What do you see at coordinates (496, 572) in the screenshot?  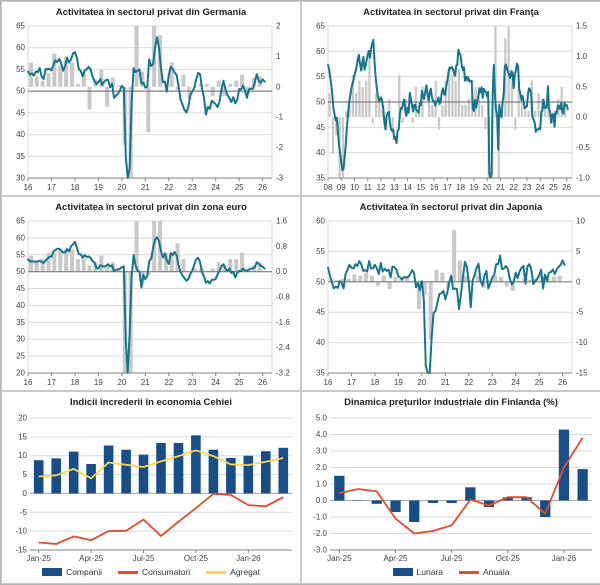 I see `legend-label-anuala: Anuala` at bounding box center [496, 572].